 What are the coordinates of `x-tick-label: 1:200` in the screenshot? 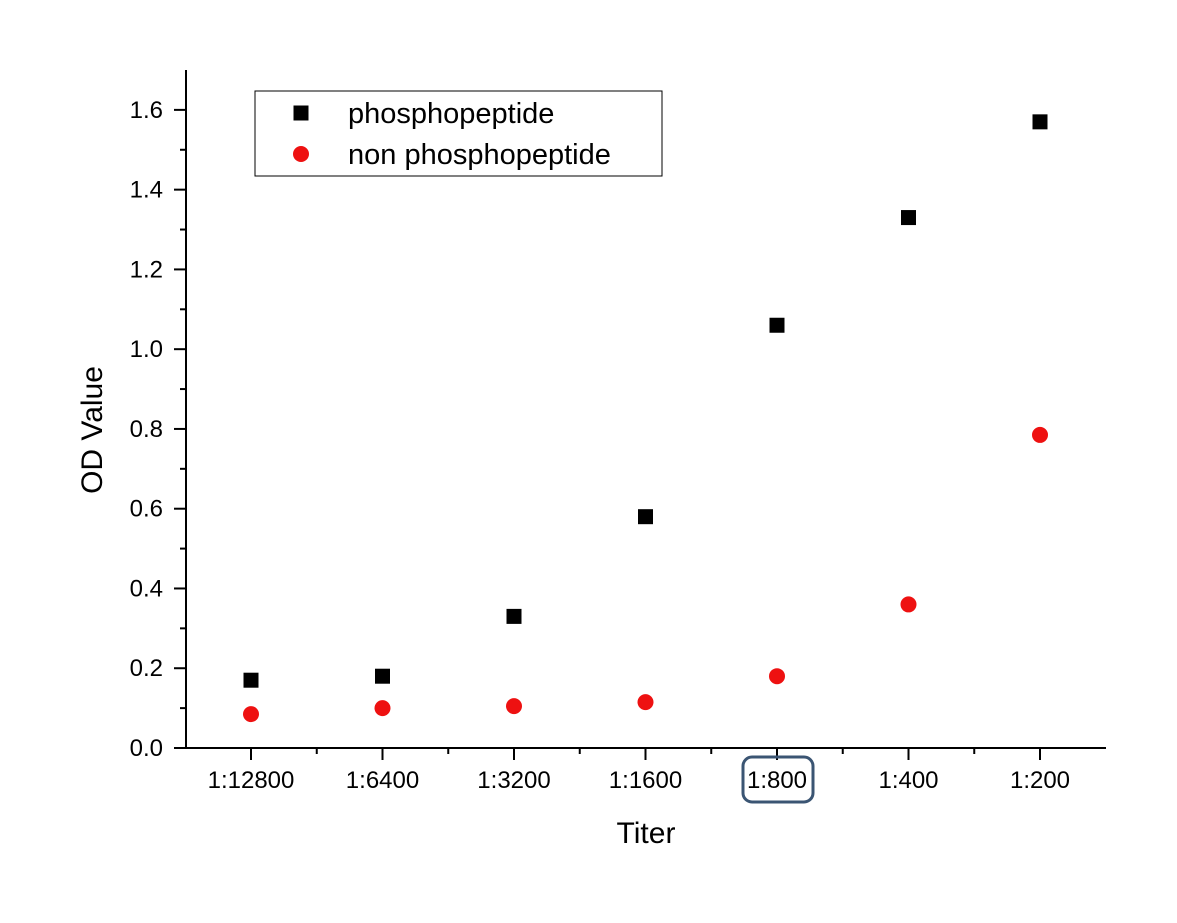 It's located at (1040, 780).